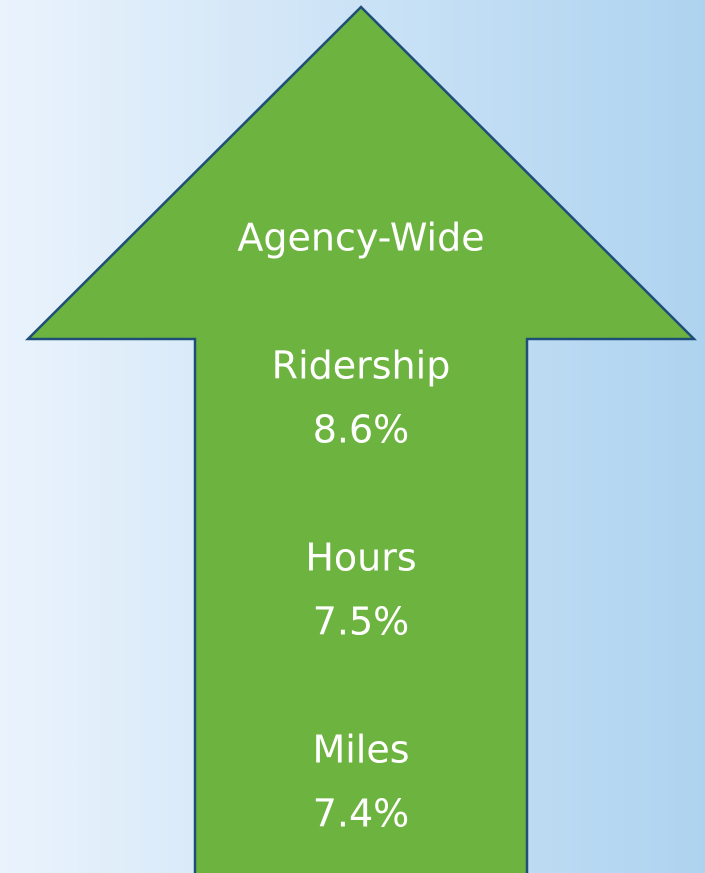 The width and height of the screenshot is (705, 873). I want to click on title: Agency-Wide, so click(360, 238).